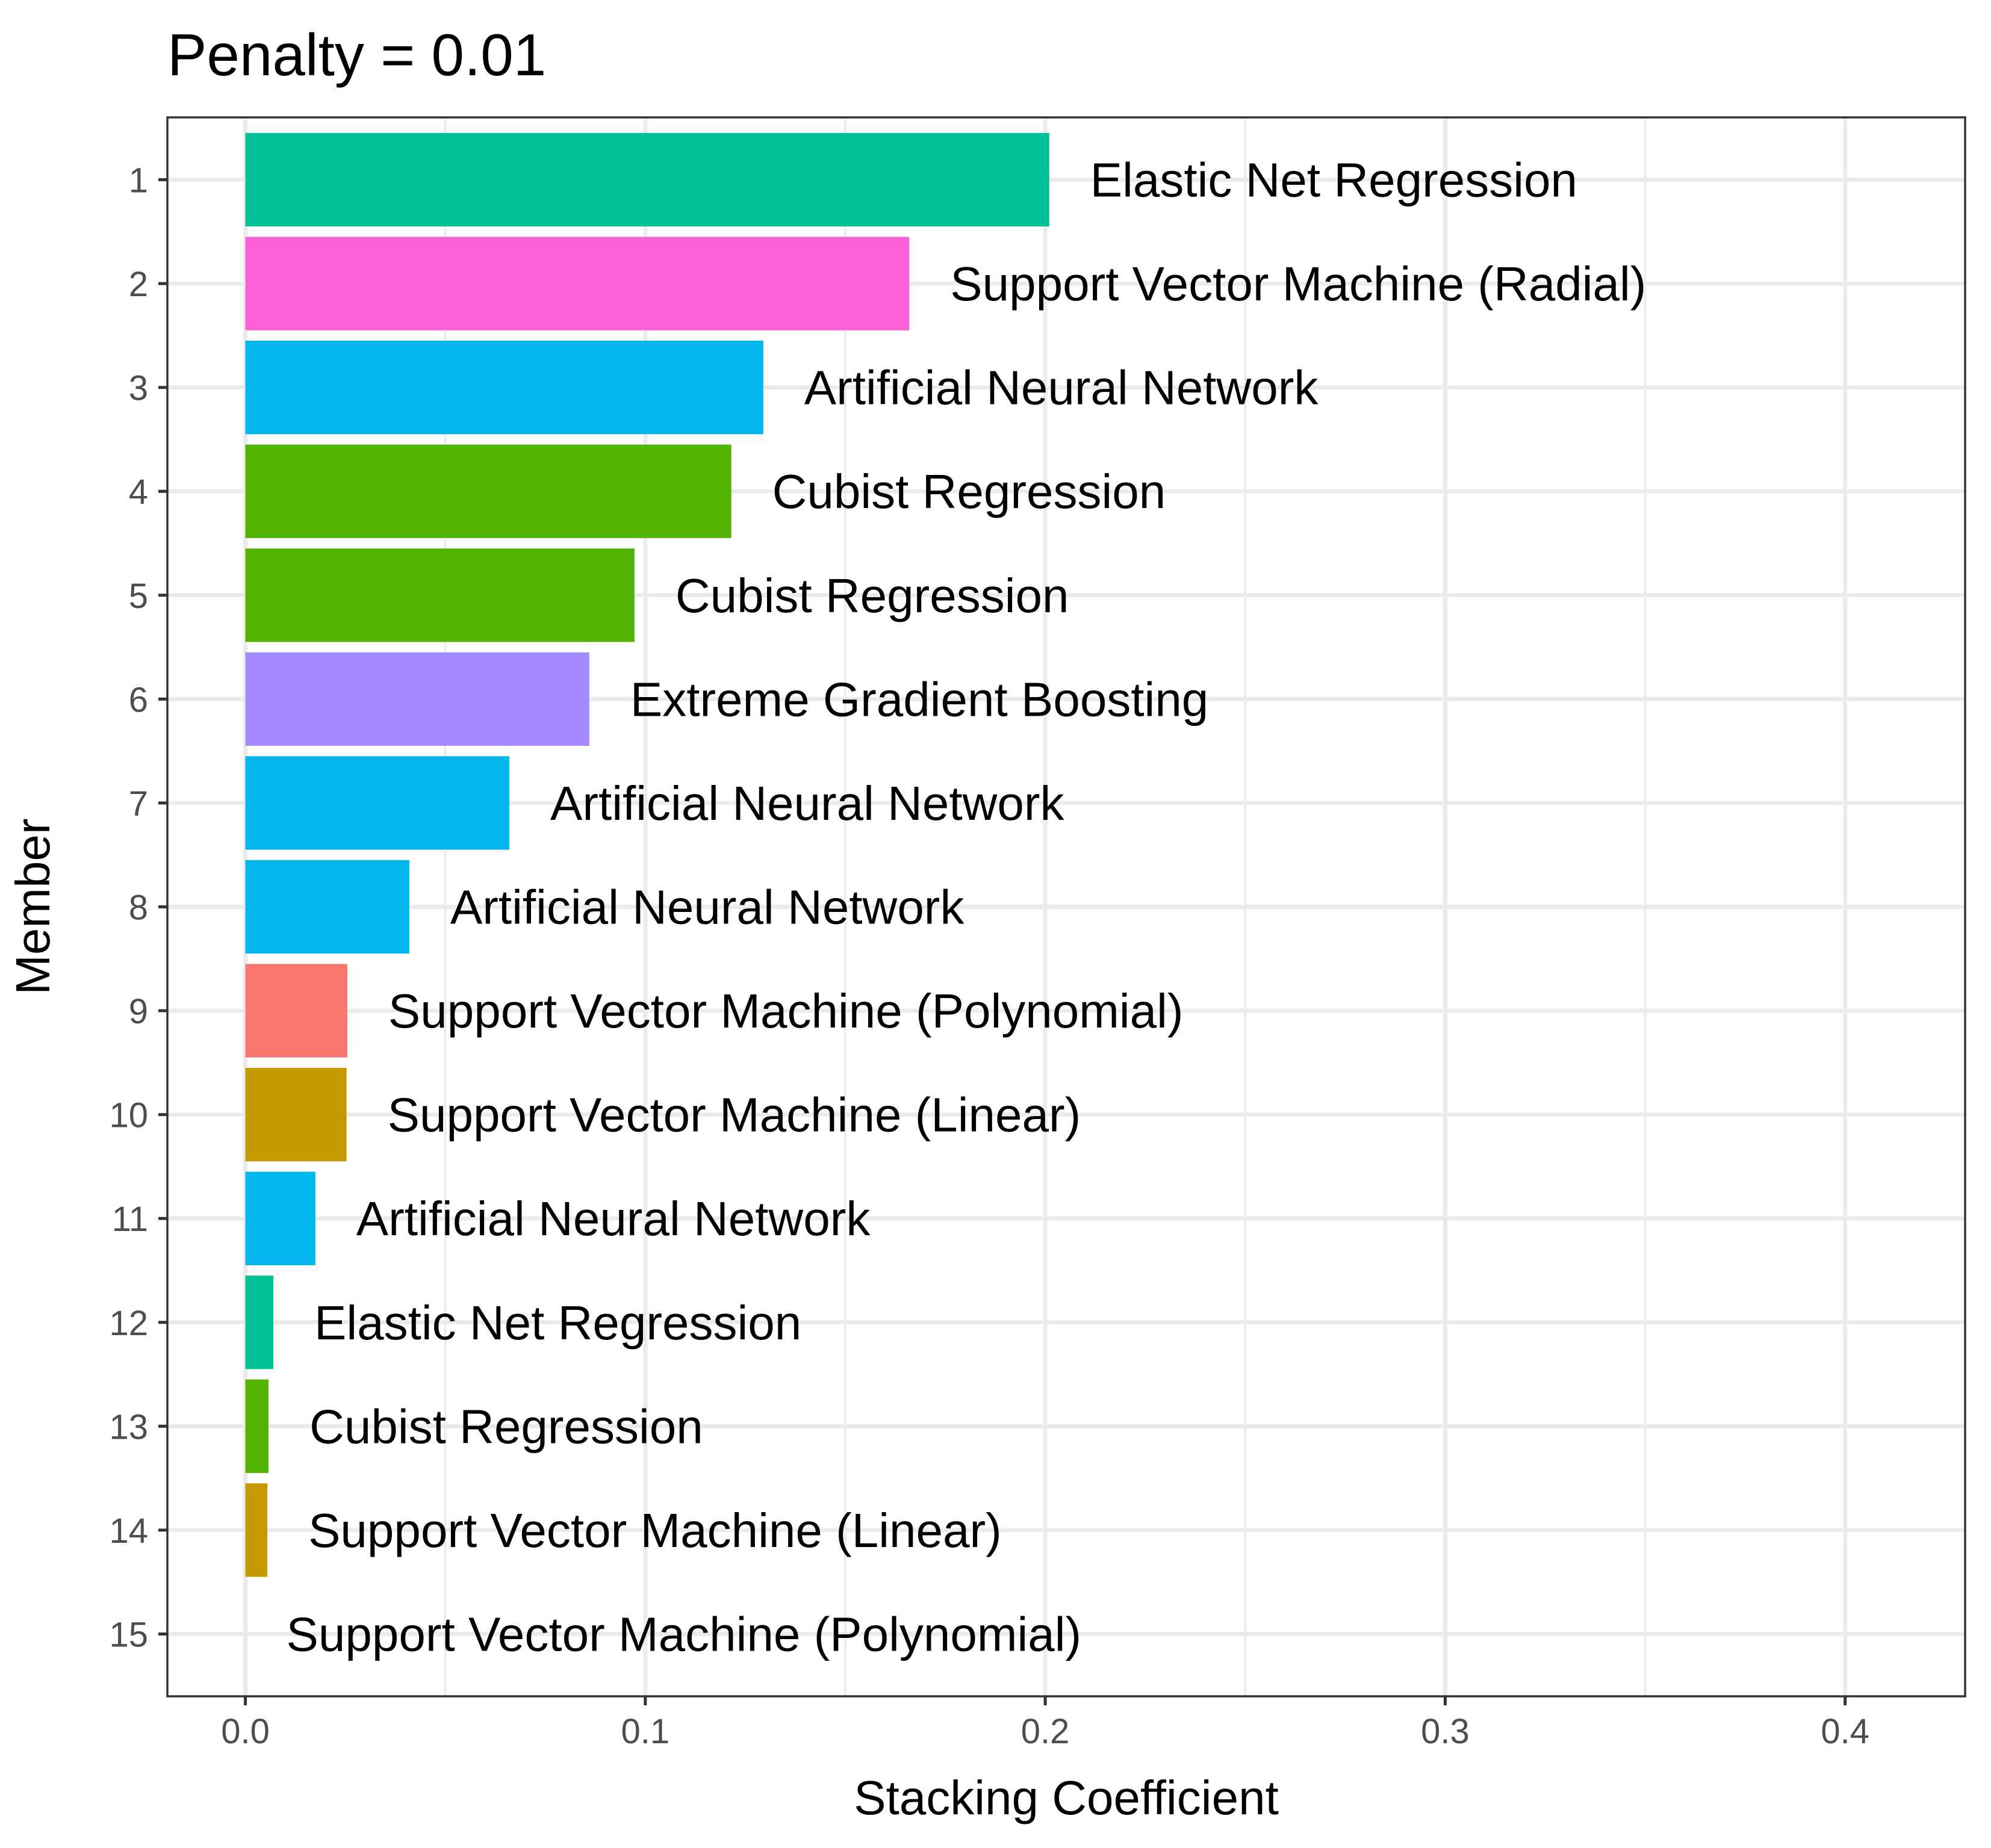 The height and width of the screenshot is (1848, 1991). Describe the element at coordinates (1045, 1731) in the screenshot. I see `x-tick-label: 0.2` at that location.